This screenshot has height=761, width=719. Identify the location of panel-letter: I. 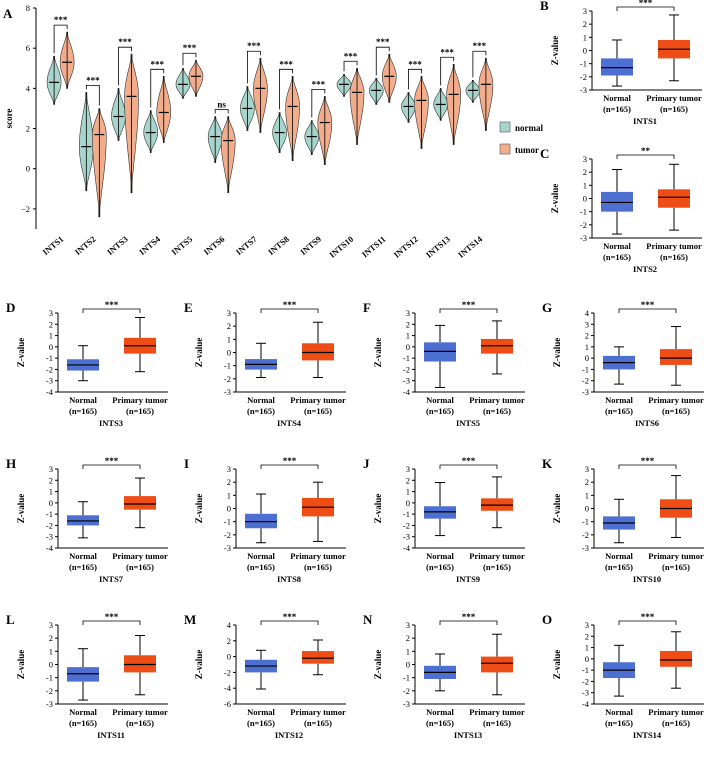
(186, 463).